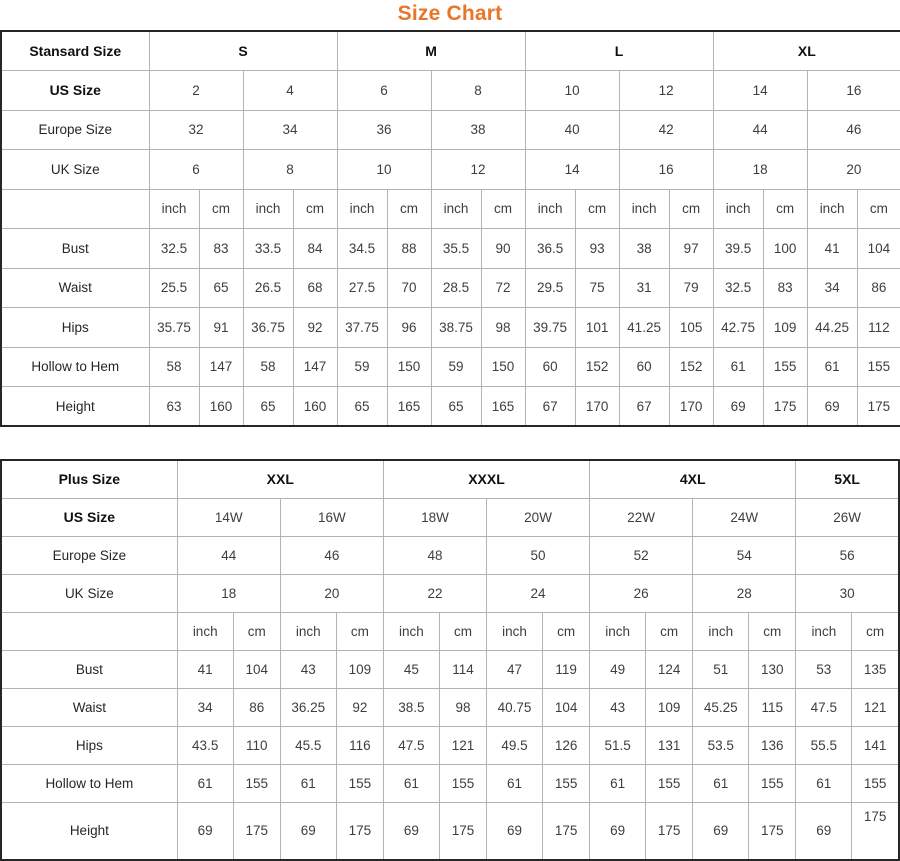  I want to click on measure-value-cell: 97, so click(691, 248).